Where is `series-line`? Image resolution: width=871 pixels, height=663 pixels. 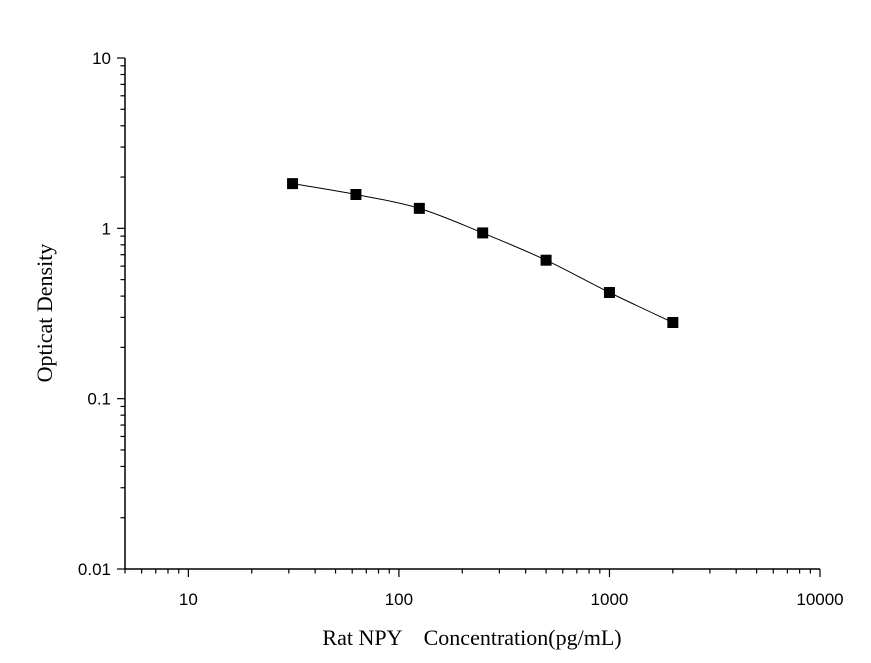 series-line is located at coordinates (483, 253).